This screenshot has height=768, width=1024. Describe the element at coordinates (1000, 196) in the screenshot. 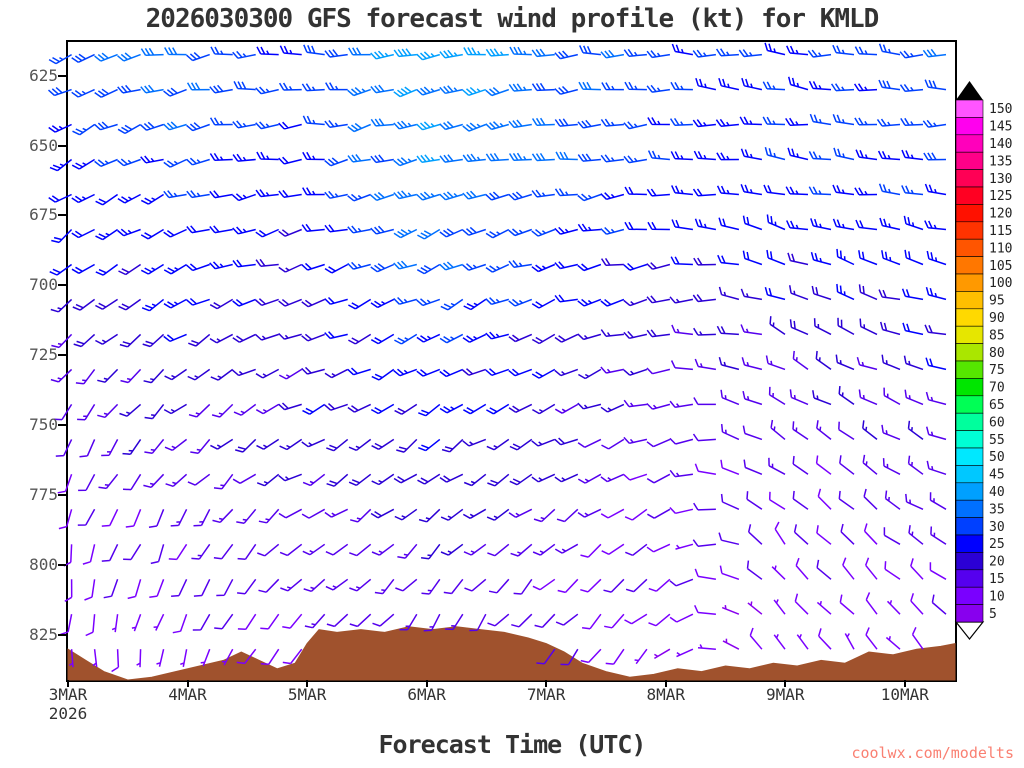

I see `colorbar-label: 125` at that location.